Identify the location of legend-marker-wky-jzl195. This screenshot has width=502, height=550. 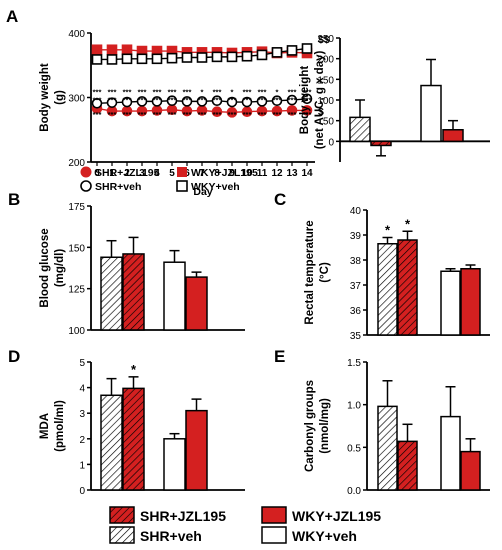
(182, 172).